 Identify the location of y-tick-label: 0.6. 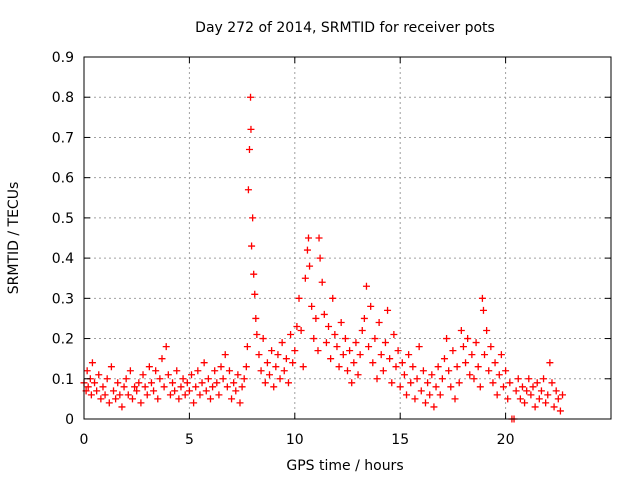
(63, 179).